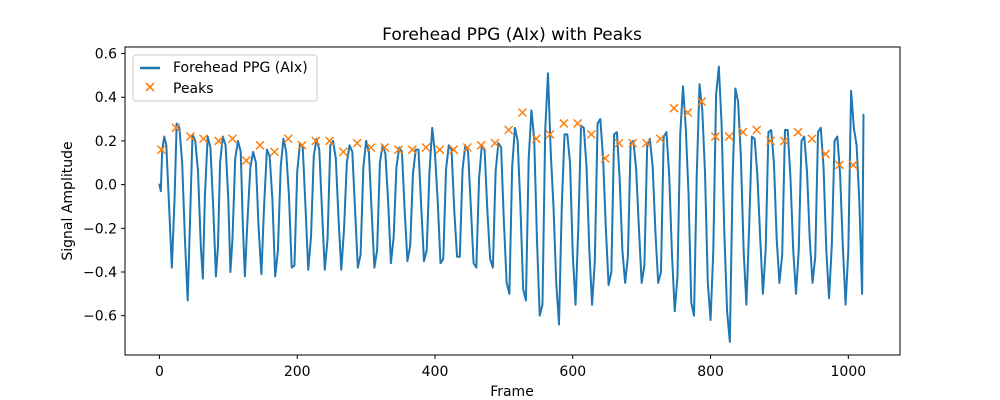 The width and height of the screenshot is (1000, 400). I want to click on x-axis: 0 200 400 600 800 1000, so click(510, 367).